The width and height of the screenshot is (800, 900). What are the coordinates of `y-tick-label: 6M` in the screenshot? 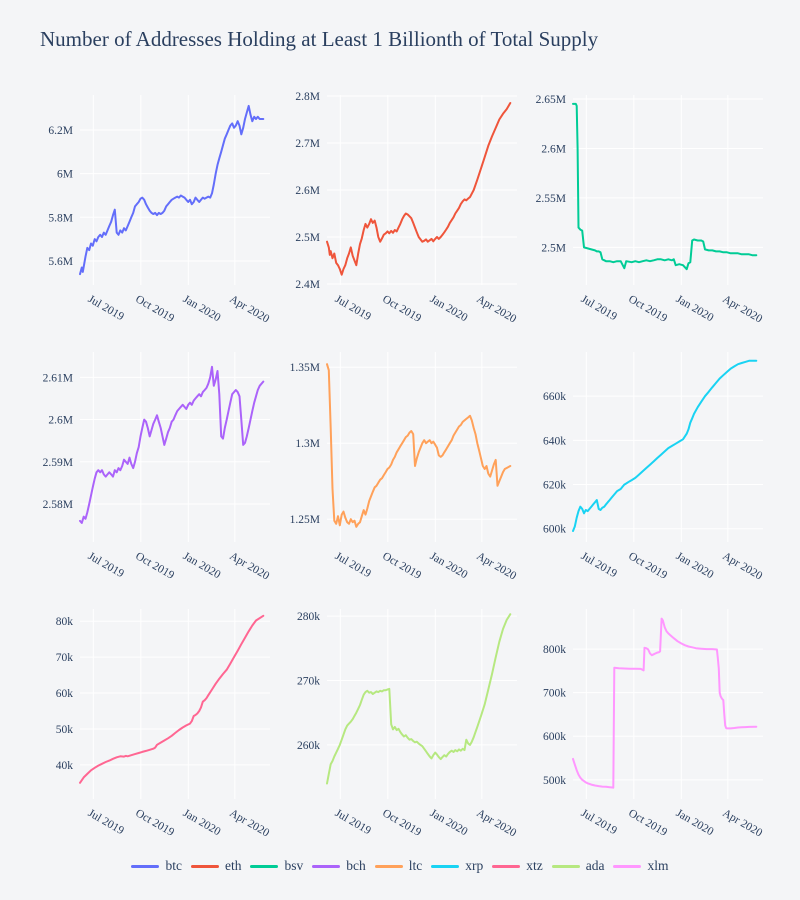 It's located at (65, 175).